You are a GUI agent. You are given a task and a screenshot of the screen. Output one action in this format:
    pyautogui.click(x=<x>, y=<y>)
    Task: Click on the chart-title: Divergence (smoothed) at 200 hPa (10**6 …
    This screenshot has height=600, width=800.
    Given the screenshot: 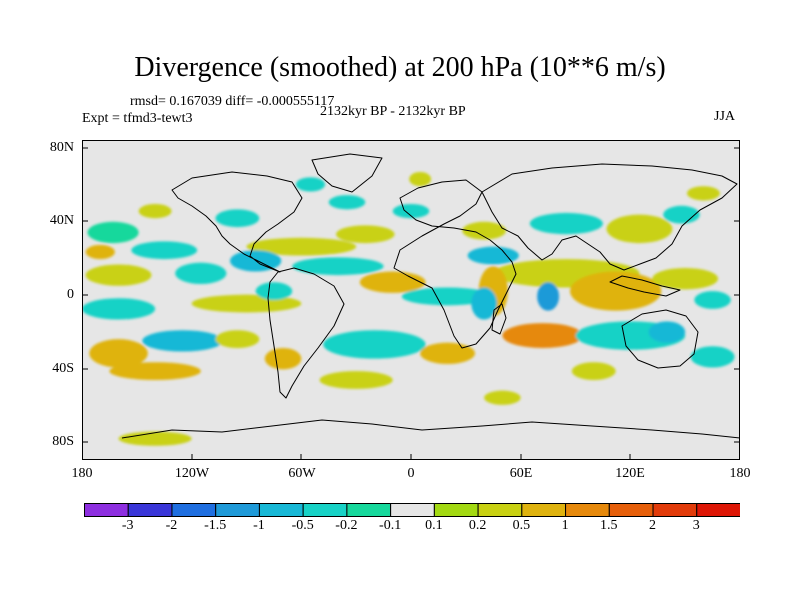 What is the action you would take?
    pyautogui.click(x=400, y=67)
    